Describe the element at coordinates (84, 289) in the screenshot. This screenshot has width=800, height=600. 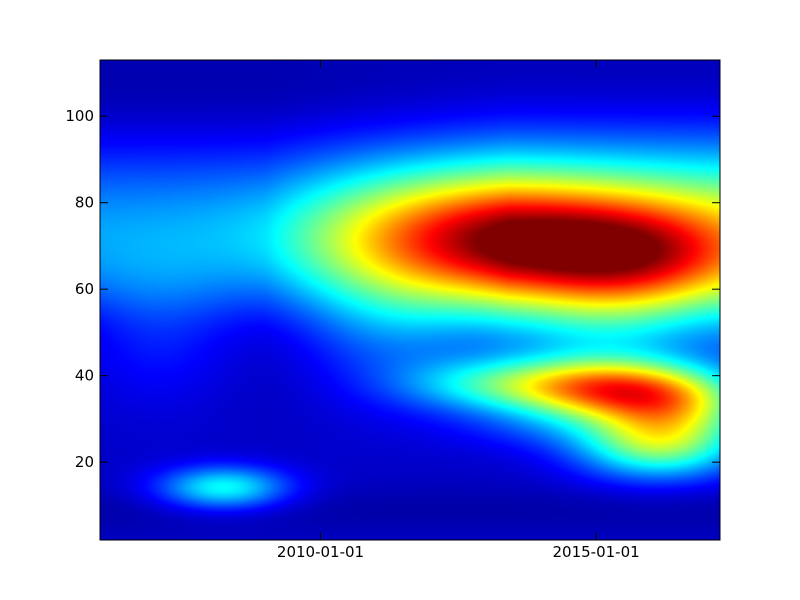
I see `y-tick-label: 60` at that location.